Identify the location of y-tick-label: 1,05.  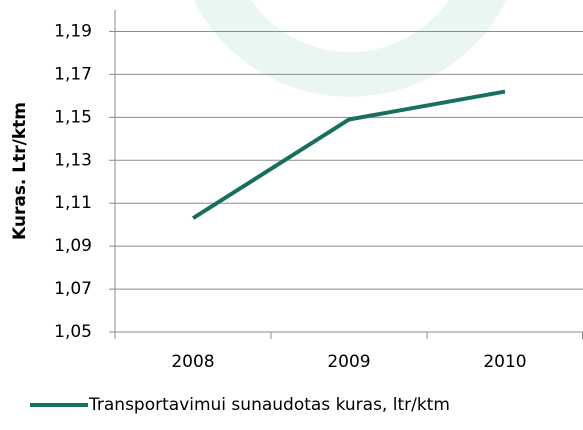
(73, 332).